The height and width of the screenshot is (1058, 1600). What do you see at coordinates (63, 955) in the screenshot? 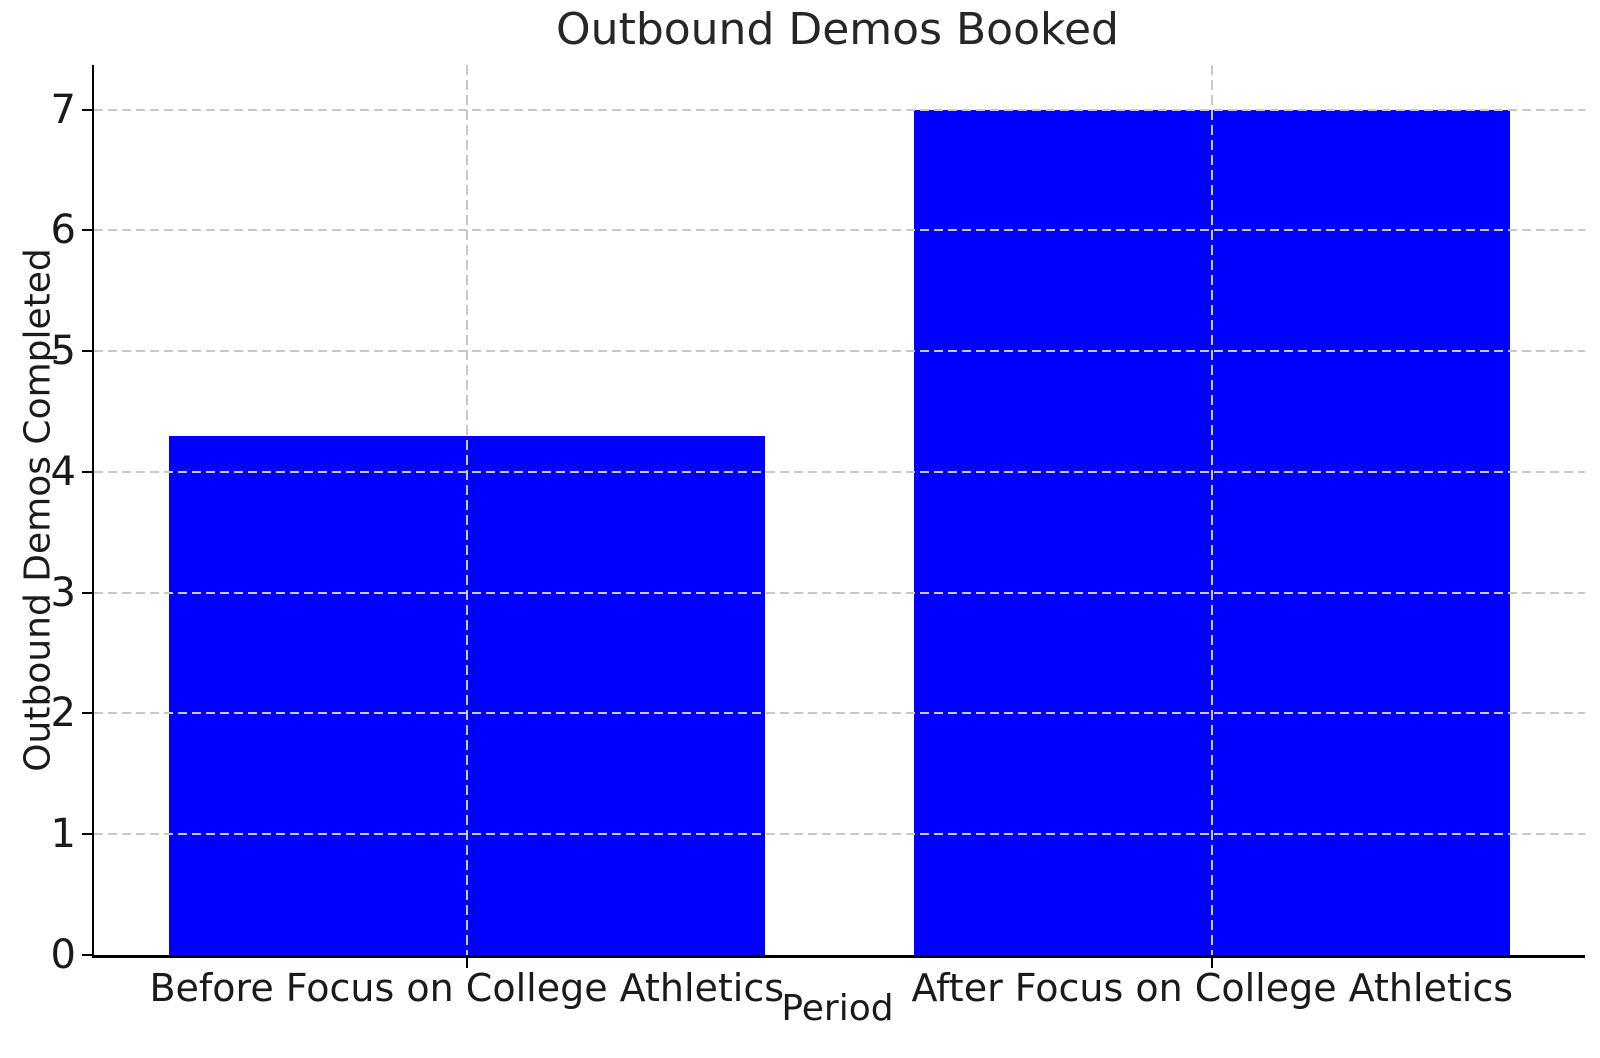
I see `y-axis-tick-label: 0` at bounding box center [63, 955].